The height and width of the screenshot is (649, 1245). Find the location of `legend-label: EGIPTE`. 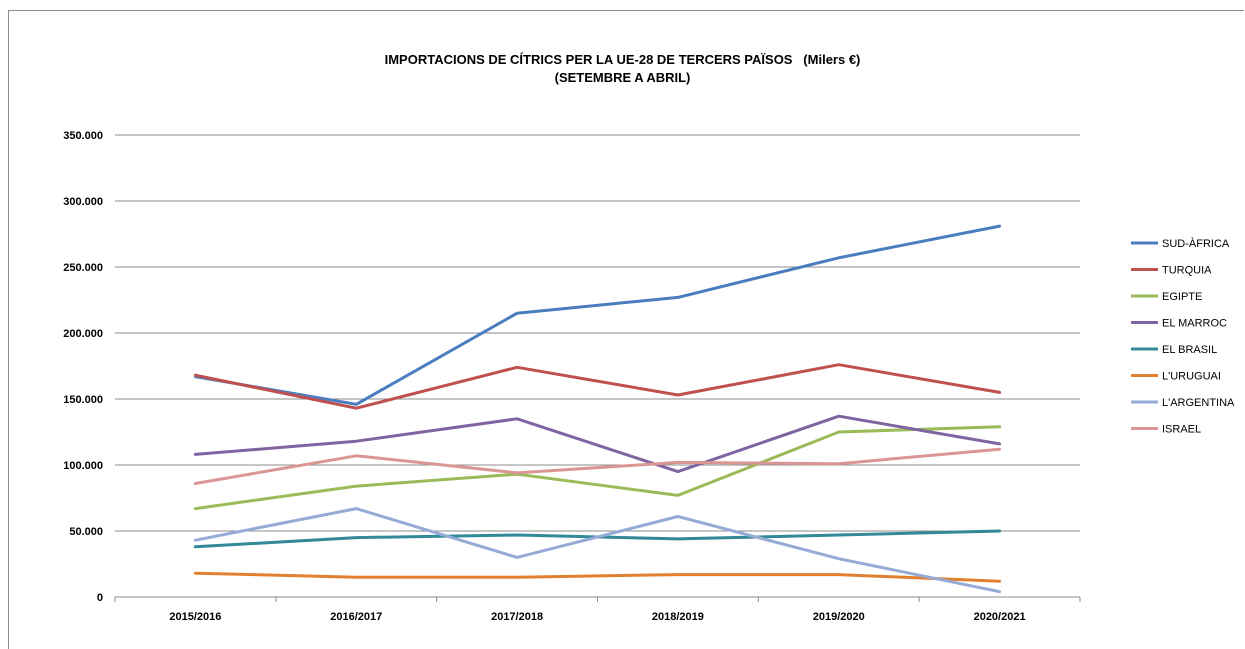

legend-label: EGIPTE is located at coordinates (1182, 297).